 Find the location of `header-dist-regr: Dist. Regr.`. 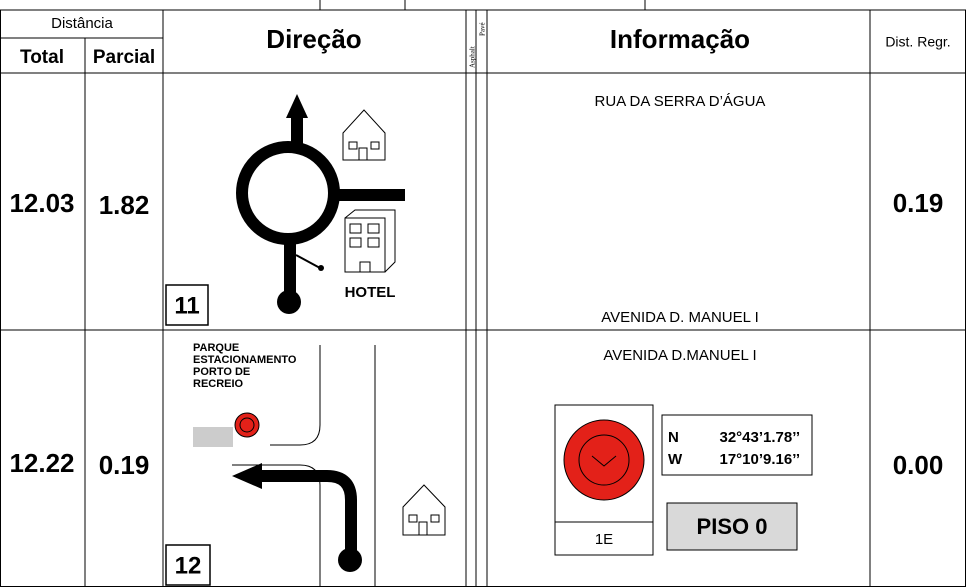

header-dist-regr: Dist. Regr. is located at coordinates (917, 42).